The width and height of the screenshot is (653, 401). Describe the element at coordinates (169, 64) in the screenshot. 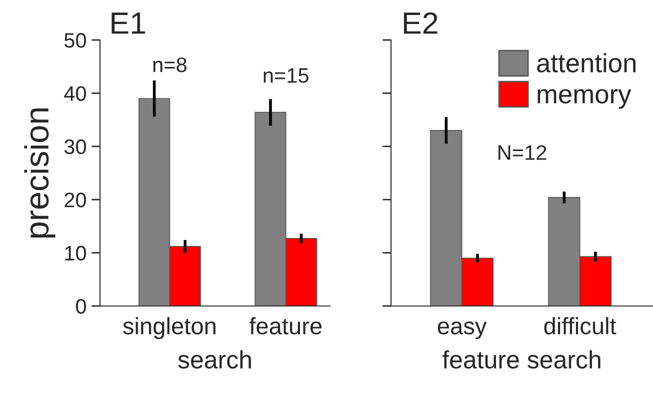

I see `annotation: n=8` at that location.